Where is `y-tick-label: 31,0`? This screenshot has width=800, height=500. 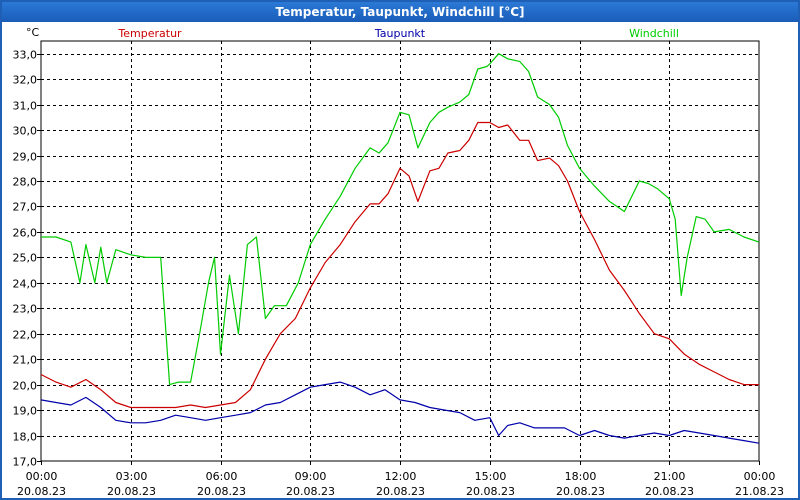 y-tick-label: 31,0 is located at coordinates (25, 106).